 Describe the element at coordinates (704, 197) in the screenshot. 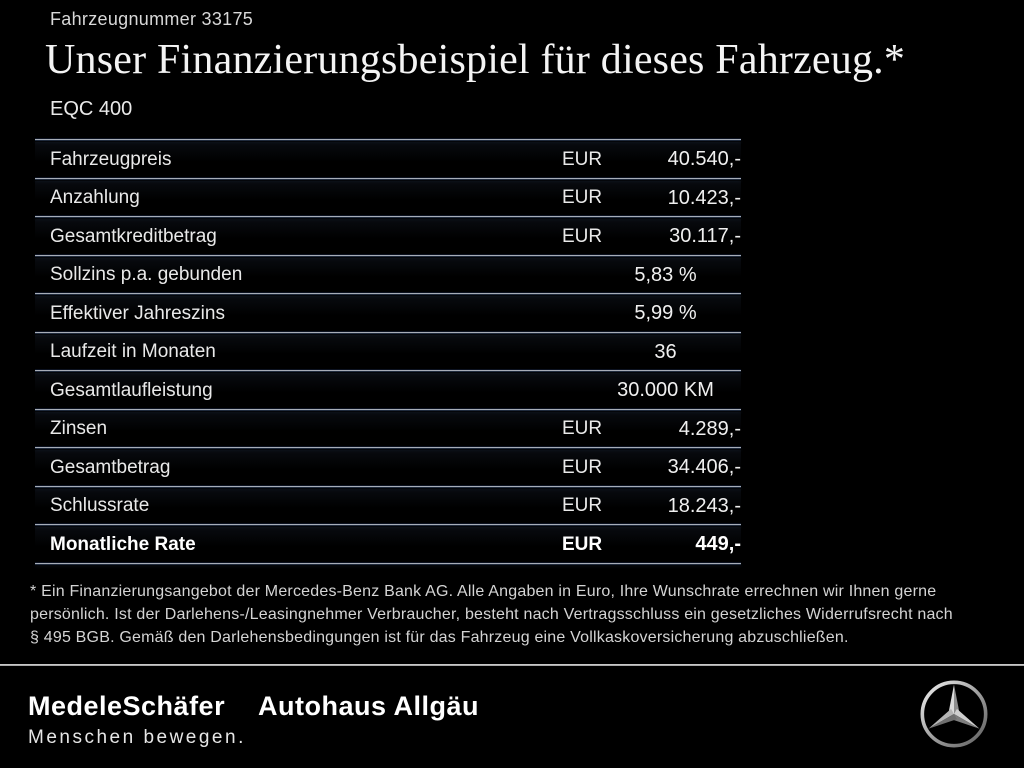

I see `row-value: 10.423,-` at that location.